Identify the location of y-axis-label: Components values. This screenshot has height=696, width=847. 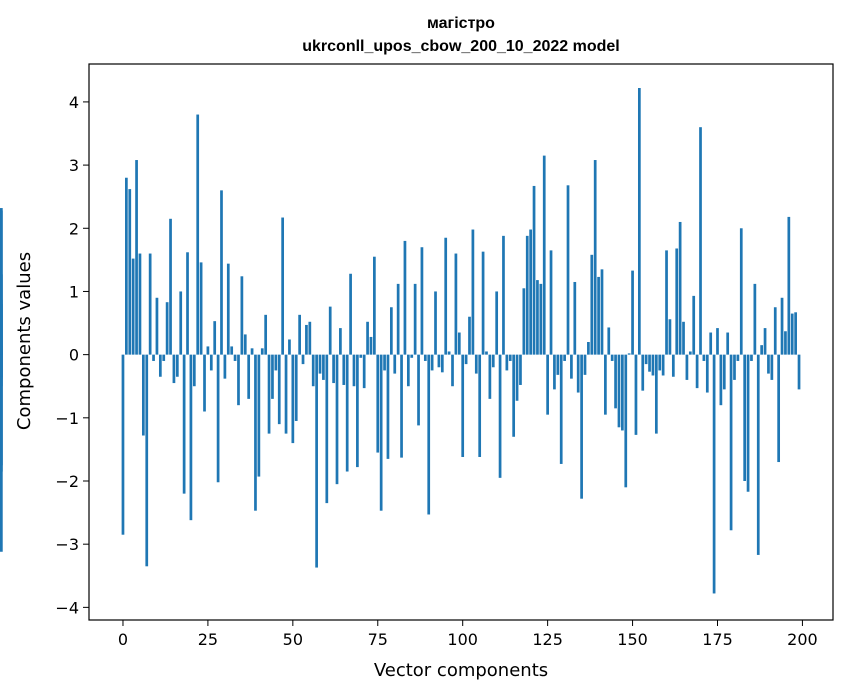
(24, 341).